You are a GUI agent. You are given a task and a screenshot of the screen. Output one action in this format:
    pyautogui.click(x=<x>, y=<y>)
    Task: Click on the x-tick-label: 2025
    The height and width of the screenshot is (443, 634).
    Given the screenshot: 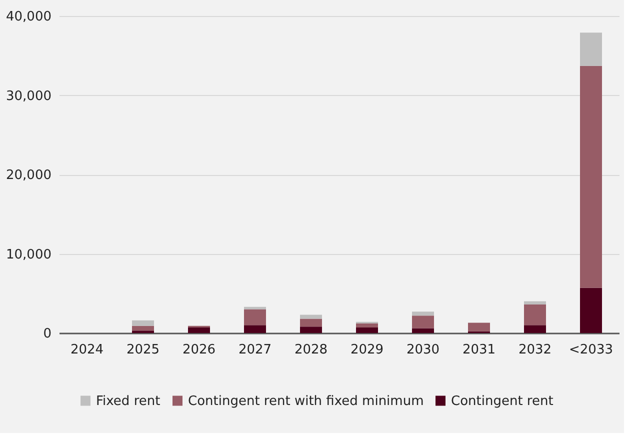 What is the action you would take?
    pyautogui.click(x=143, y=350)
    